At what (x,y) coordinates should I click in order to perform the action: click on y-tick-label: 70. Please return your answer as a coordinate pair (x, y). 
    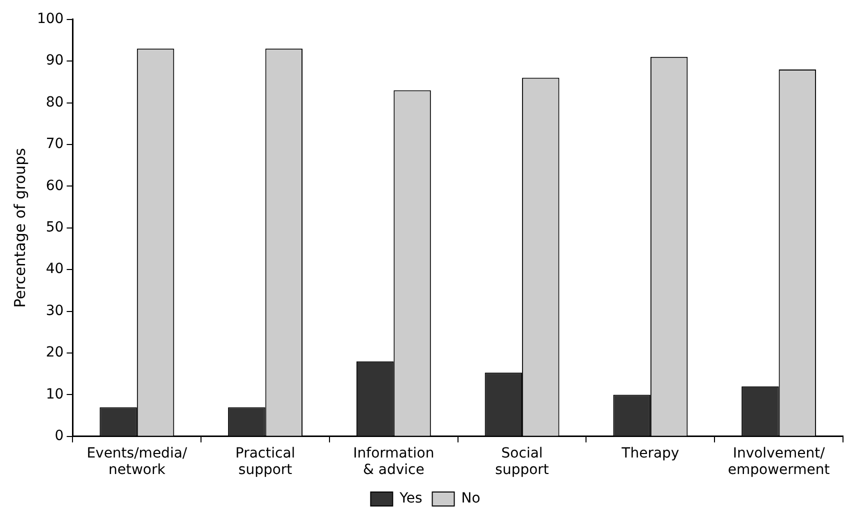
    Looking at the image, I should click on (55, 144).